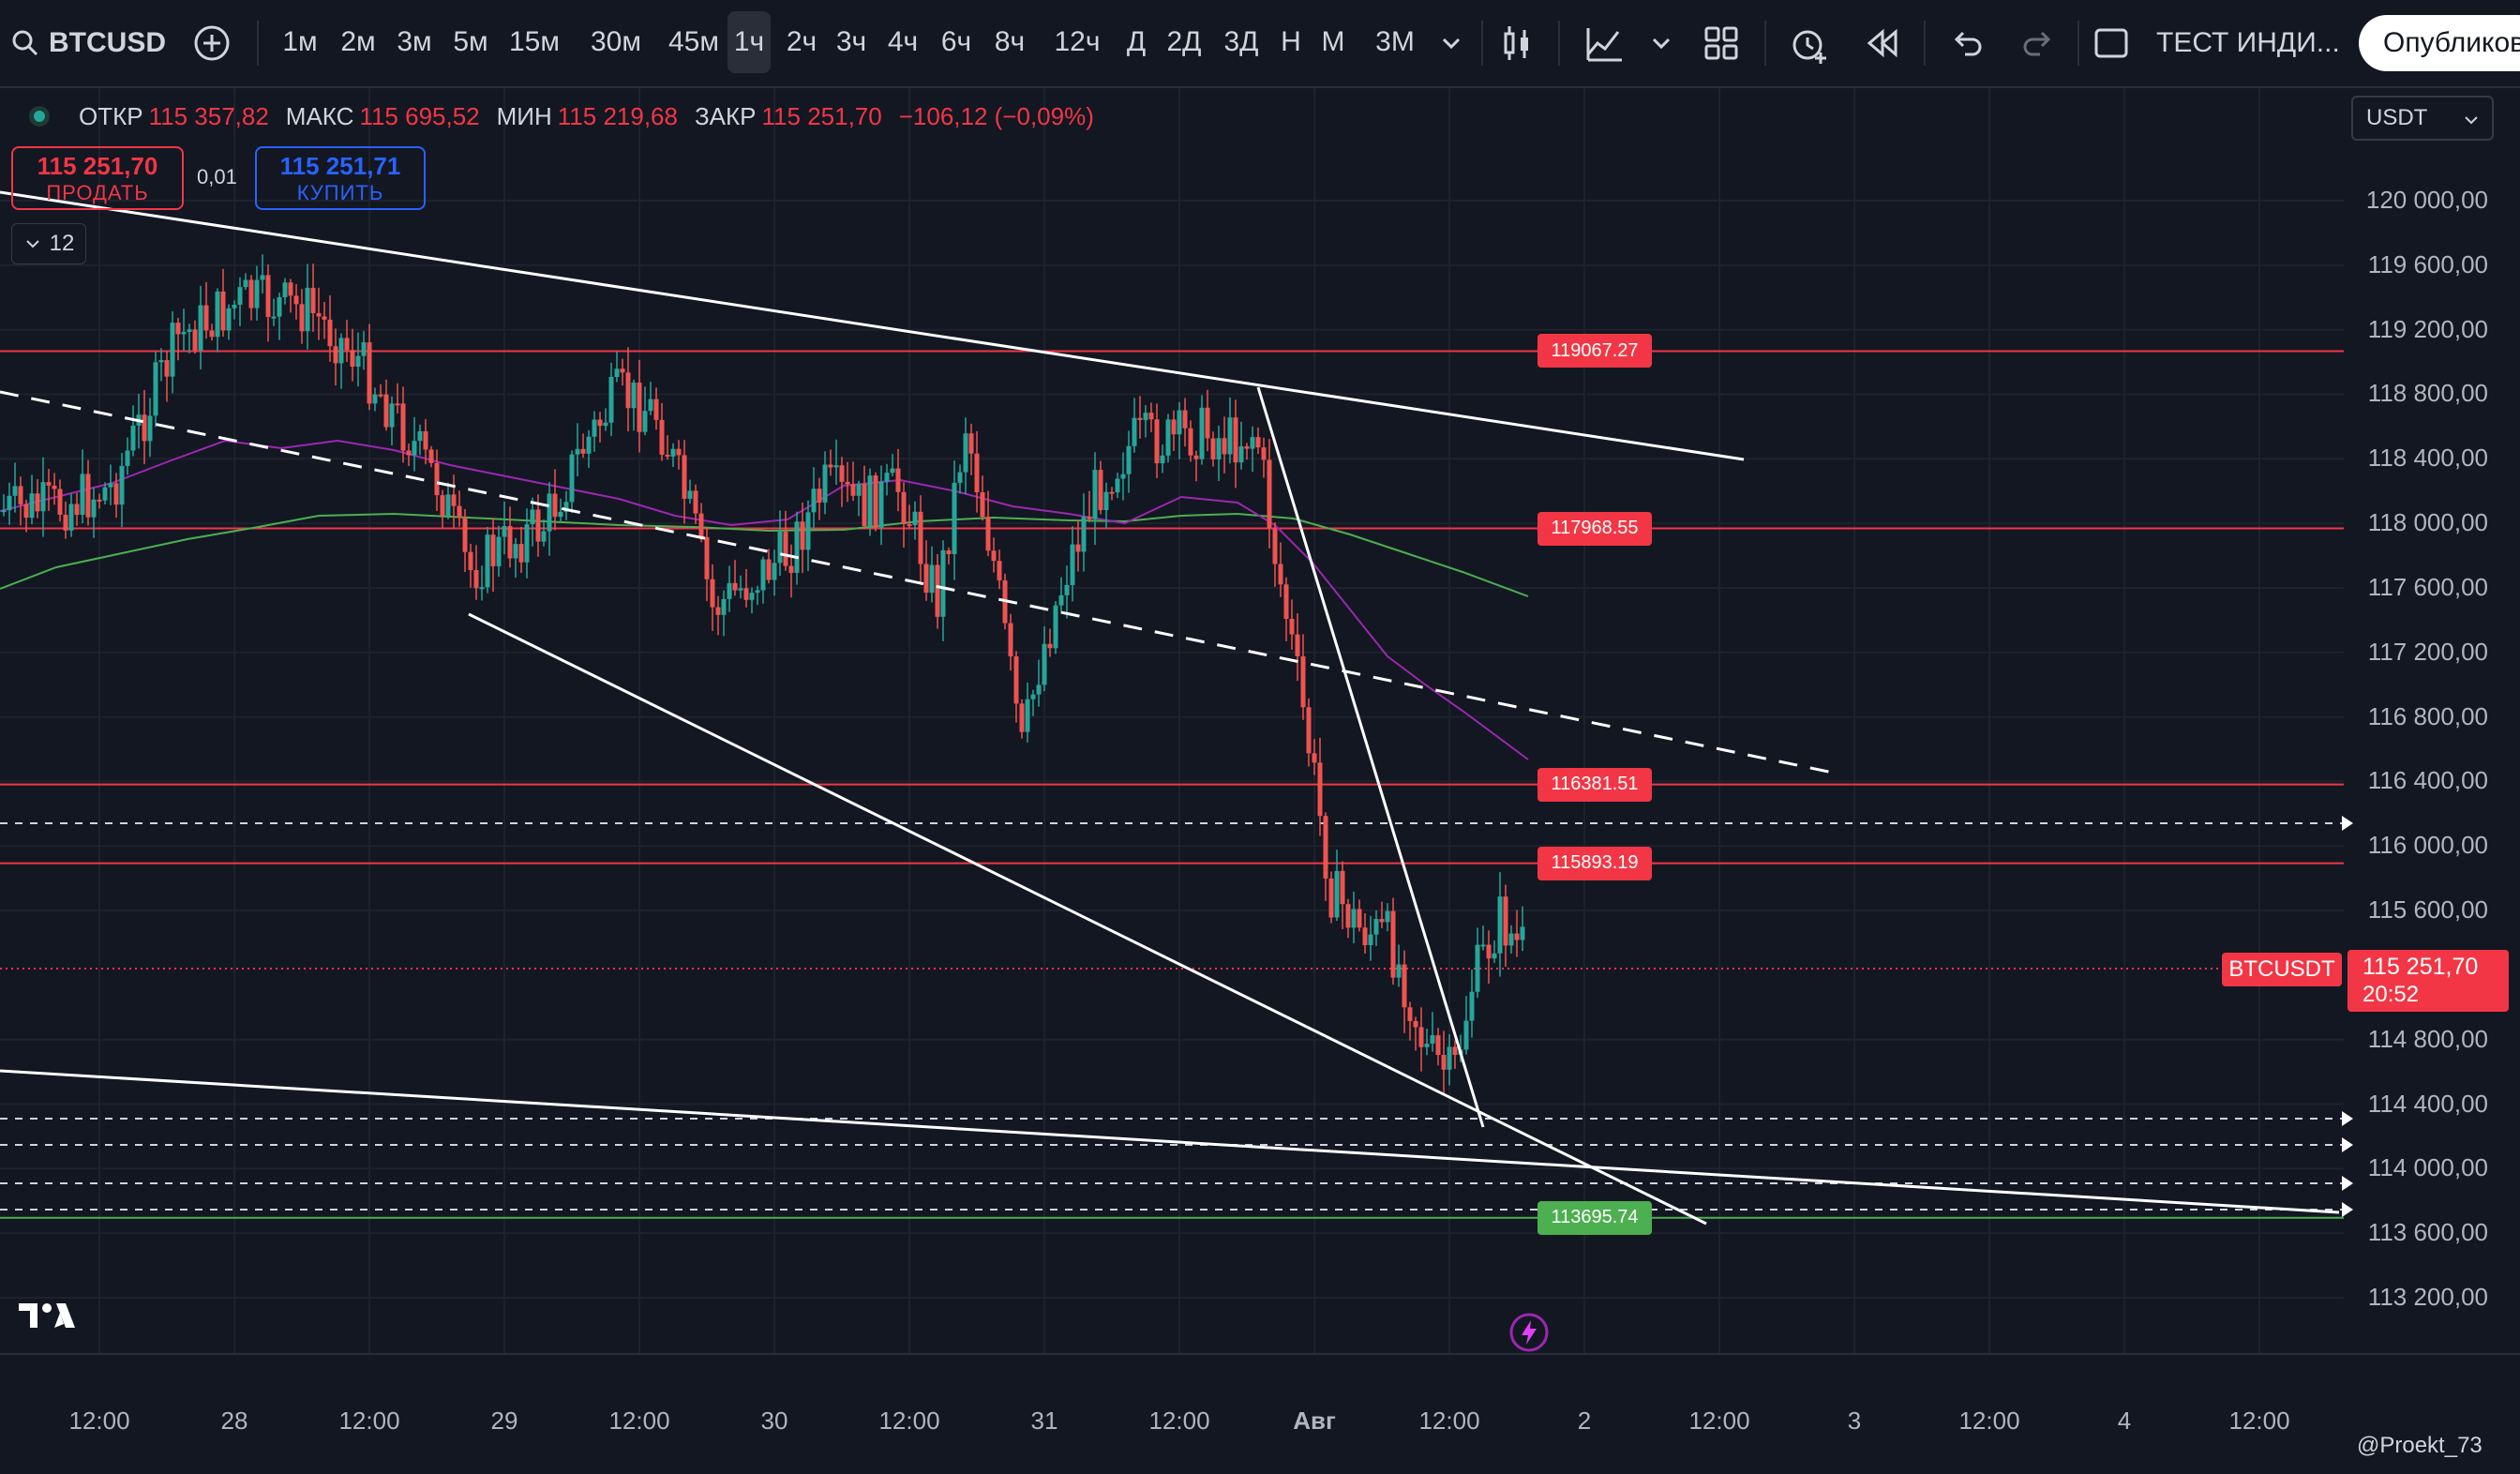 The image size is (2520, 1474). What do you see at coordinates (1077, 41) in the screenshot?
I see `timeframe-13: 12ч` at bounding box center [1077, 41].